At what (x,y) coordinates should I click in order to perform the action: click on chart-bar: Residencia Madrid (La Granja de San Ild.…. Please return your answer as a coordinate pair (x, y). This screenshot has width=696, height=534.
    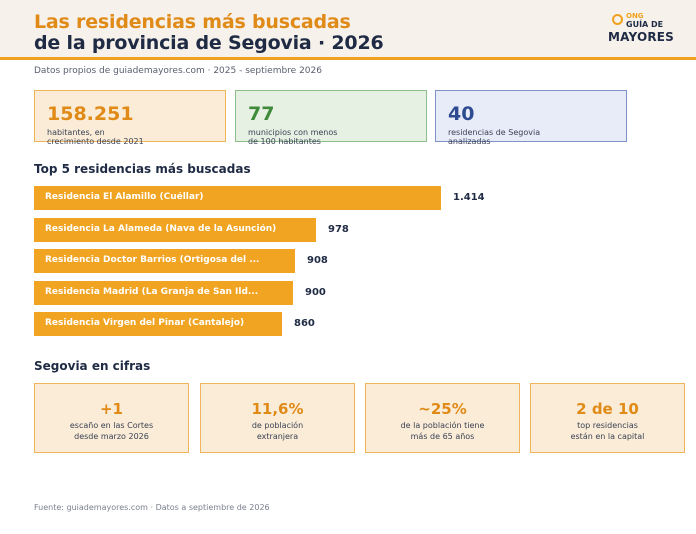
    Looking at the image, I should click on (163, 293).